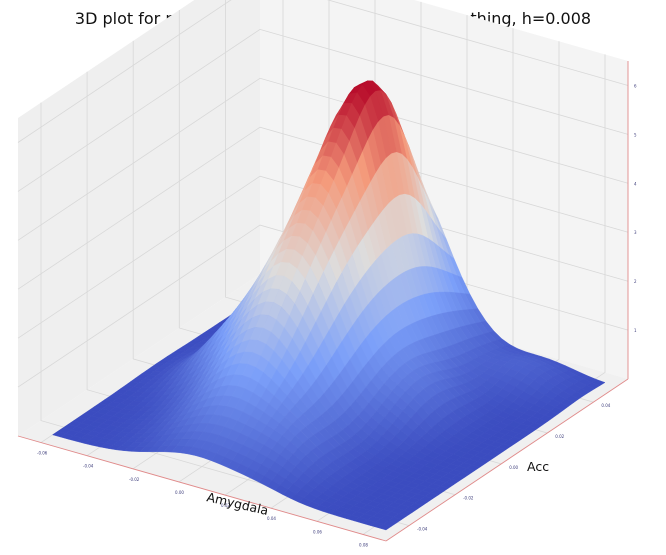 Image resolution: width=666 pixels, height=555 pixels. Describe the element at coordinates (225, 505) in the screenshot. I see `x-tick-label: 0.02` at that location.